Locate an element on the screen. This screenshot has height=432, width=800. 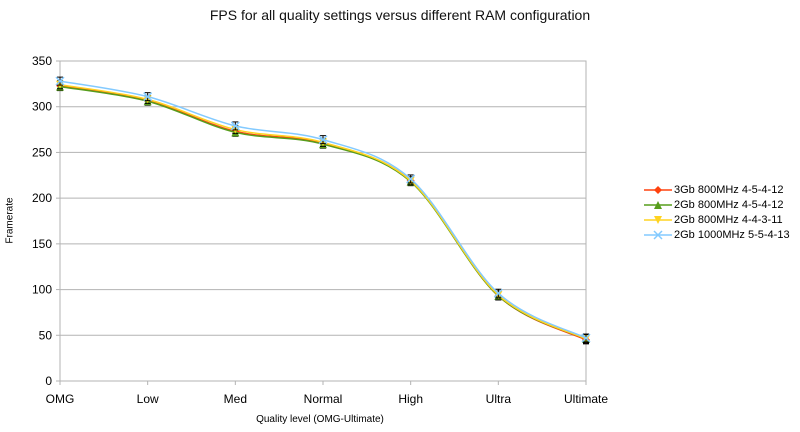
y-tick-label-0: 0 is located at coordinates (48, 381).